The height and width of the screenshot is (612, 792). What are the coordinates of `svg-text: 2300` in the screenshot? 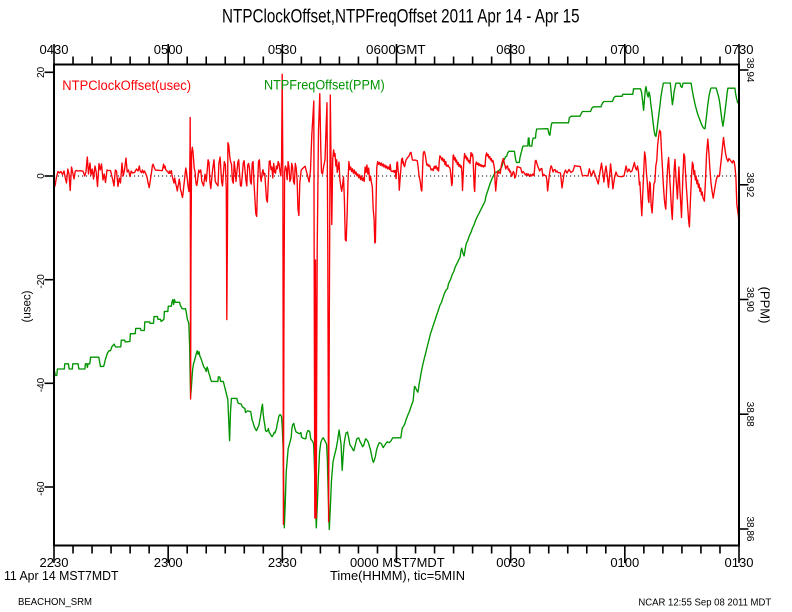 It's located at (168, 562).